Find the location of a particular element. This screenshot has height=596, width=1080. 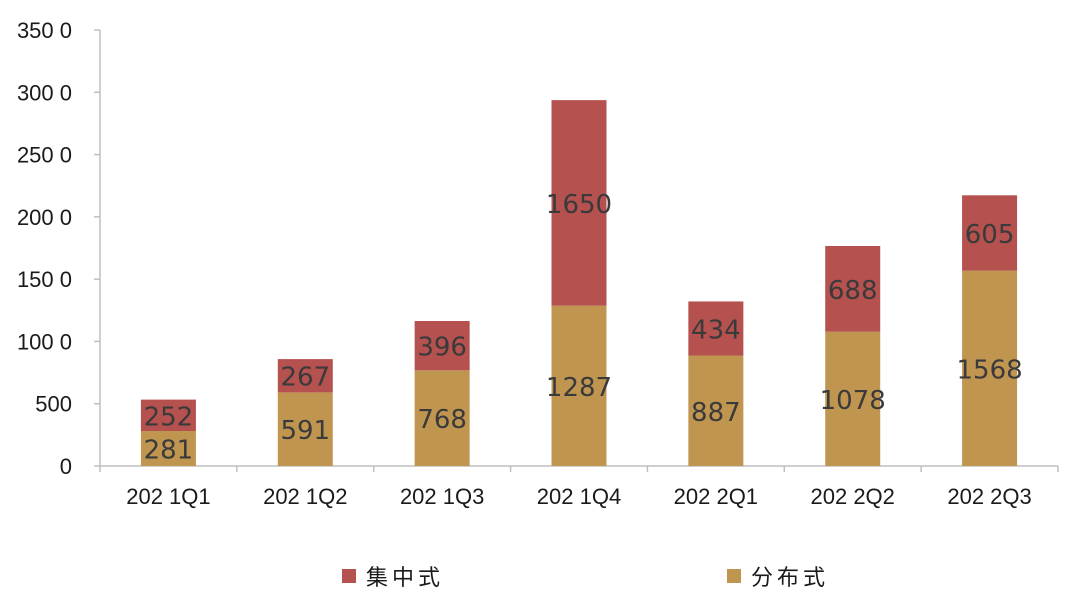

y-tick-label-6: 300 0 is located at coordinates (44, 92).